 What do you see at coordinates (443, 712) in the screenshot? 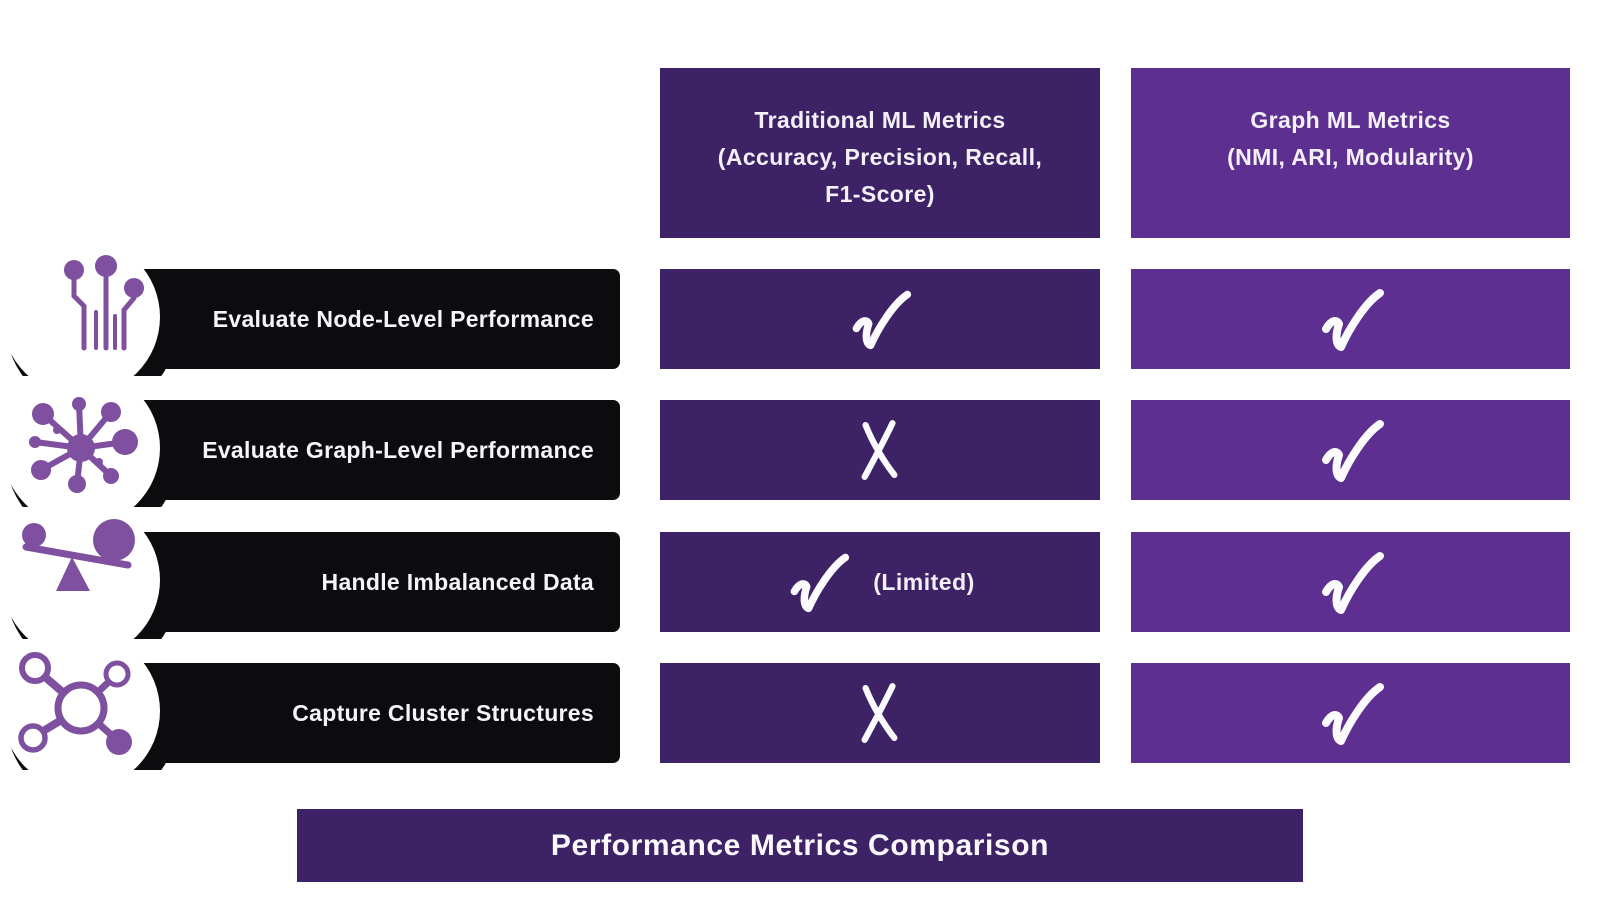
I see `row-label-text: Capture Cluster Structures` at bounding box center [443, 712].